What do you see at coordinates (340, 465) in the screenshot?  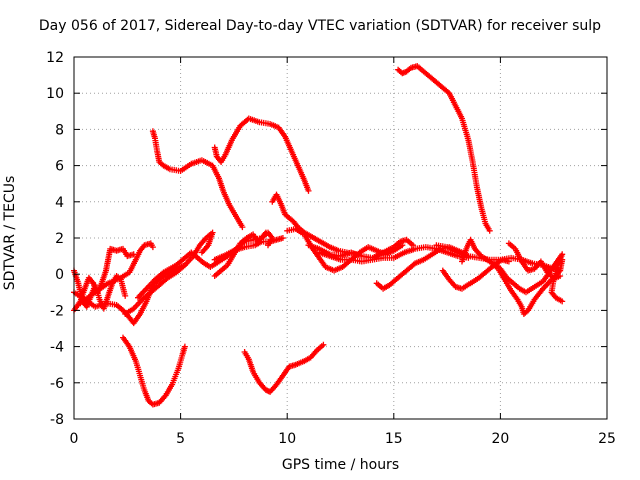 I see `x-axis-label: GPS time / hours` at bounding box center [340, 465].